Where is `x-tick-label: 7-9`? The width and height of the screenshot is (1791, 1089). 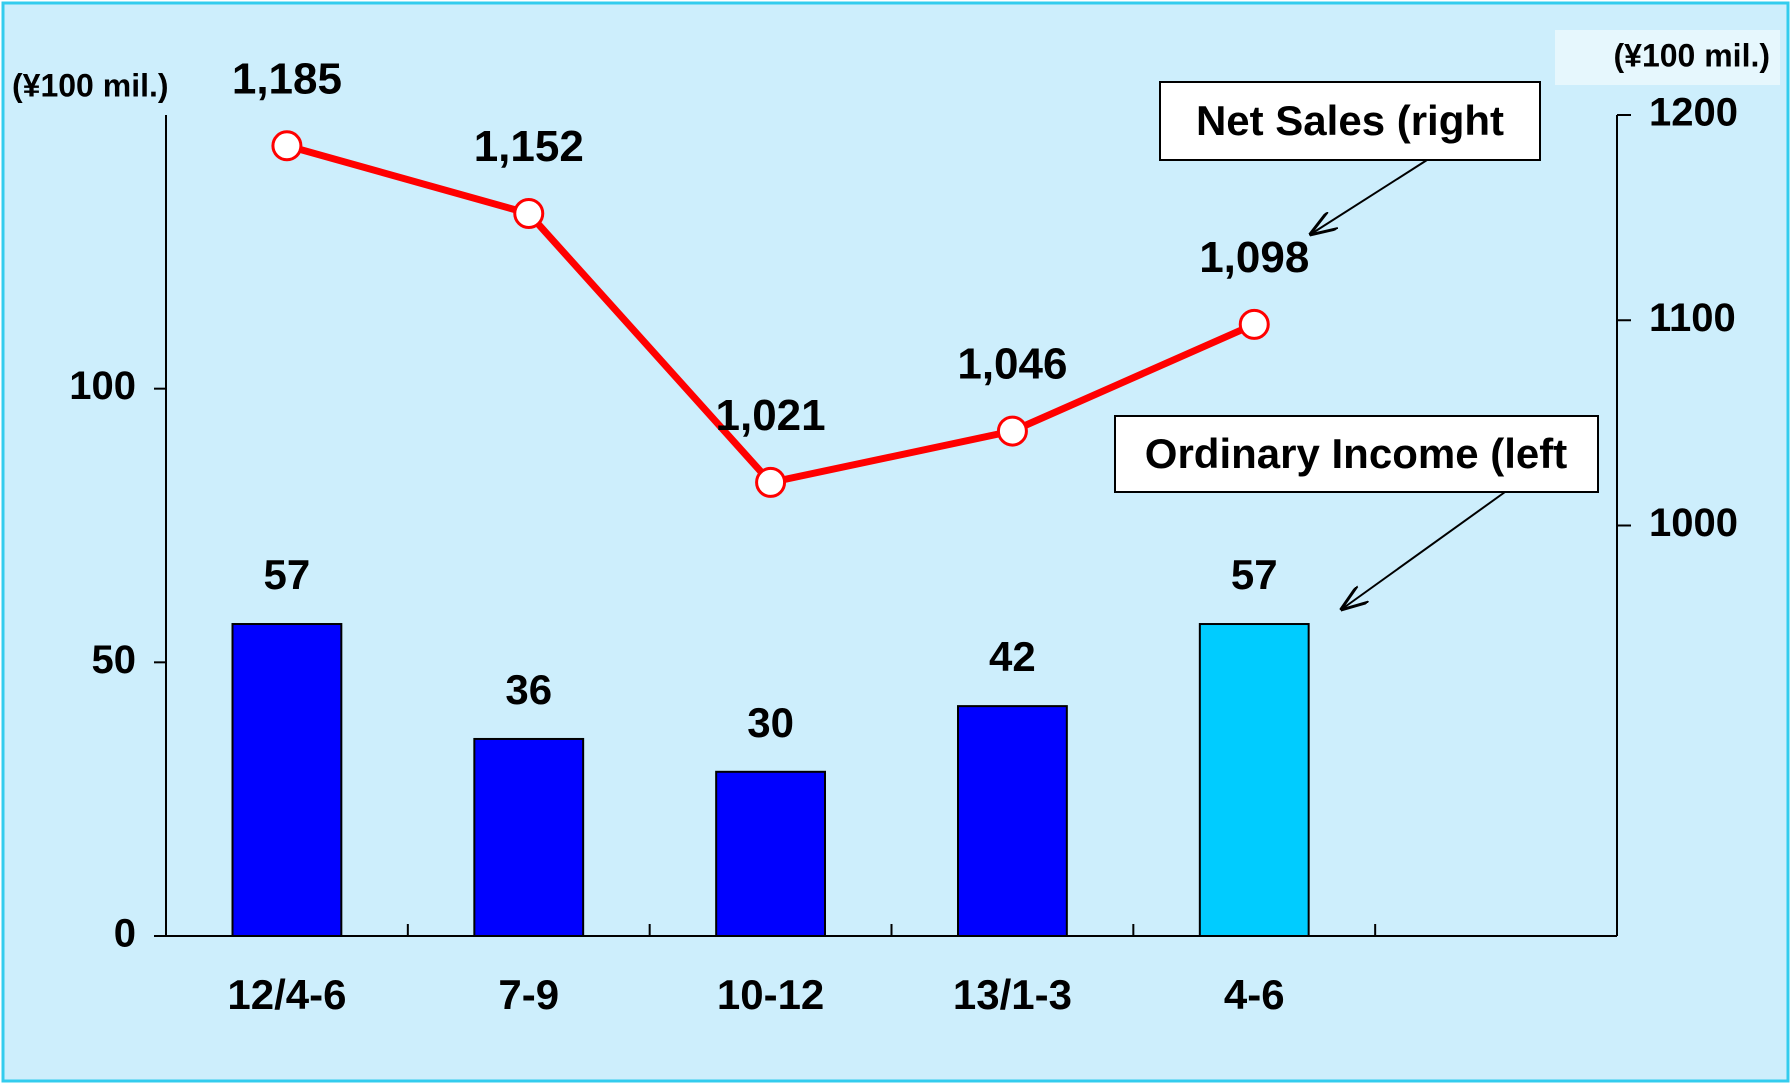
x-tick-label: 7-9 is located at coordinates (528, 994).